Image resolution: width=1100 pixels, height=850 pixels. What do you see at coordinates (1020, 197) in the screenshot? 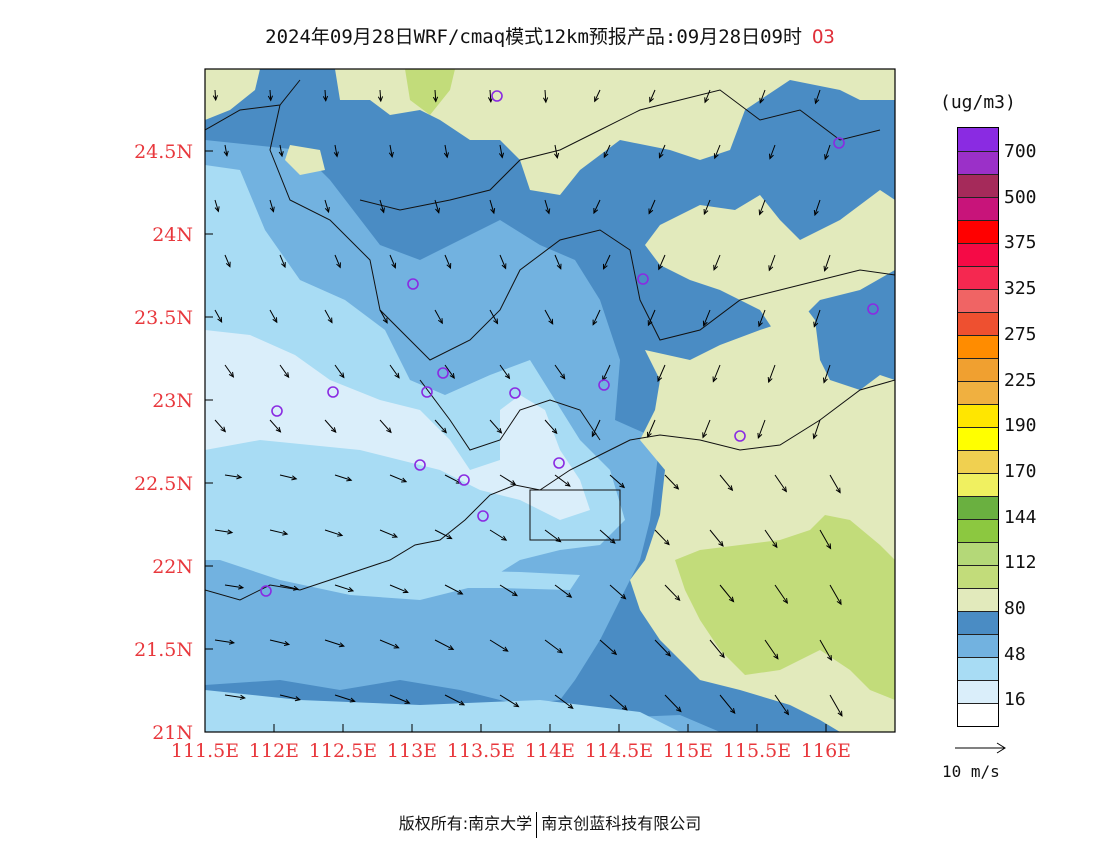
I see `colorbar-label: 500` at bounding box center [1020, 197].